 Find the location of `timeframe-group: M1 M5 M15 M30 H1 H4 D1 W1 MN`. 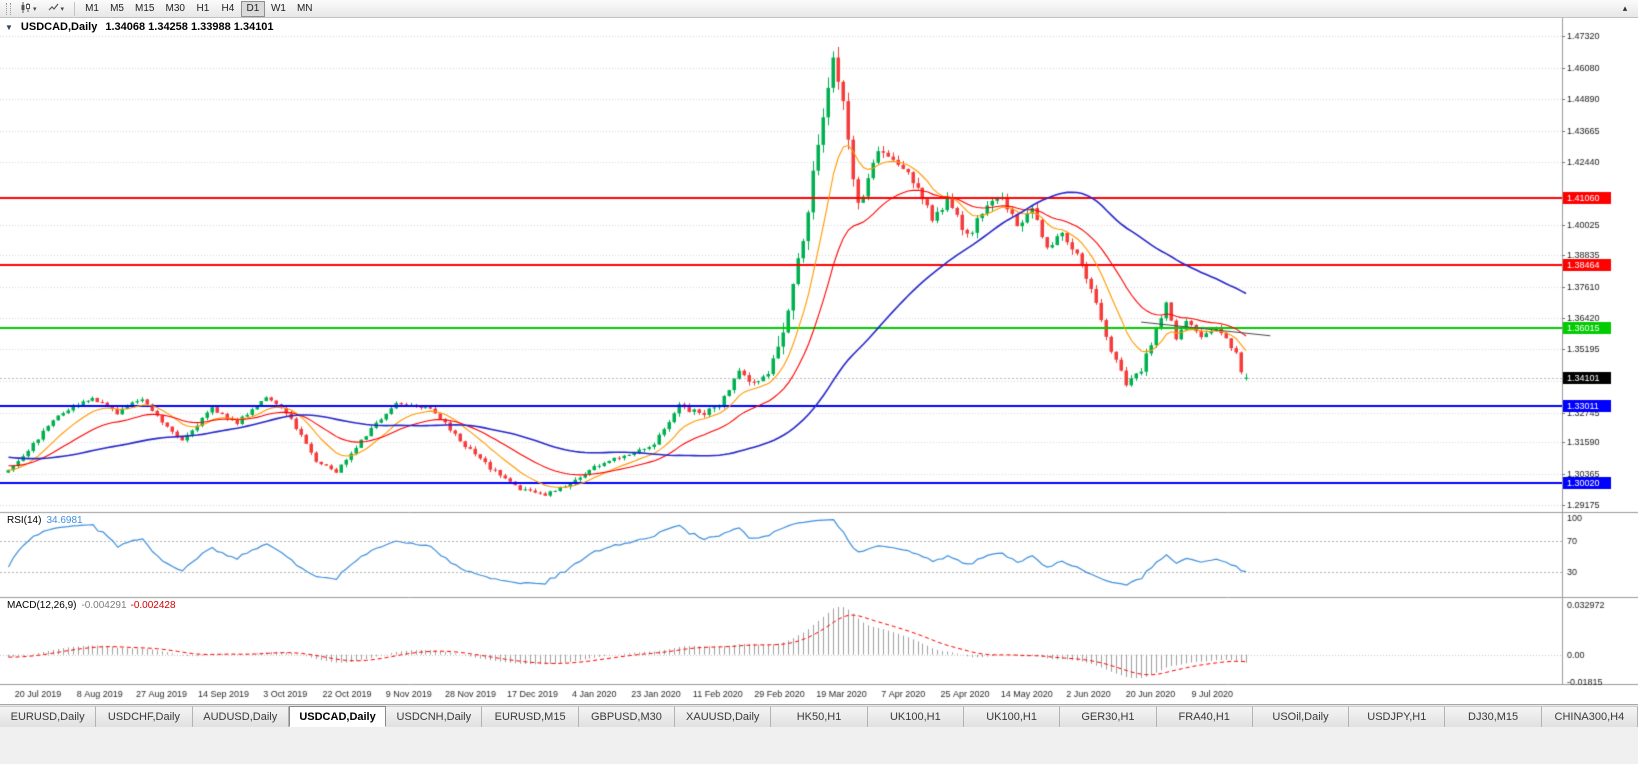

timeframe-group: M1 M5 M15 M30 H1 H4 D1 W1 MN is located at coordinates (199, 8).